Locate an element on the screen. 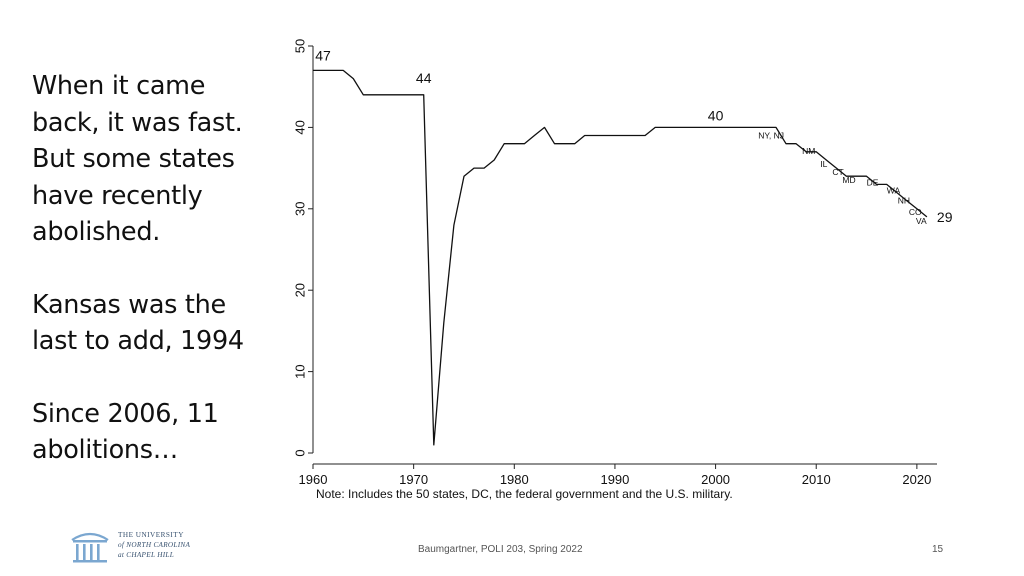  logo-line: THE UNIVERSITY is located at coordinates (151, 535).